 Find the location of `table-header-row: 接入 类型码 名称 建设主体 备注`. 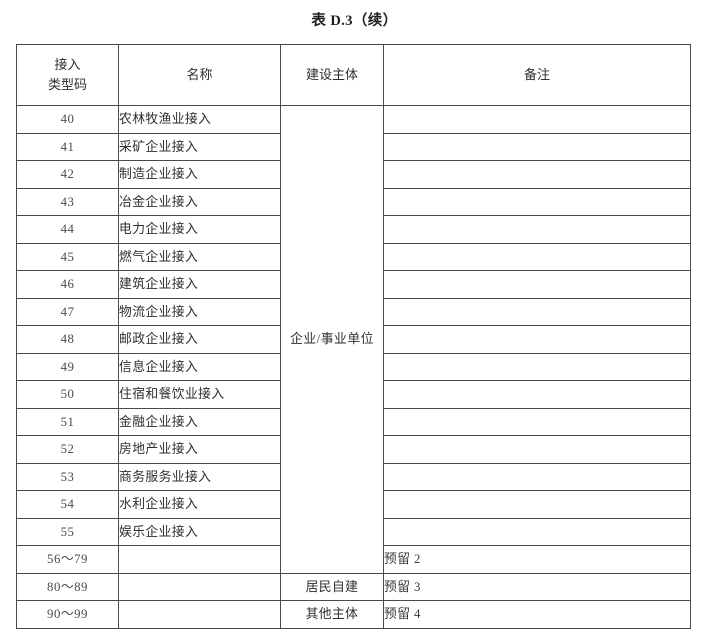

table-header-row: 接入 类型码 名称 建设主体 备注 is located at coordinates (353, 75).